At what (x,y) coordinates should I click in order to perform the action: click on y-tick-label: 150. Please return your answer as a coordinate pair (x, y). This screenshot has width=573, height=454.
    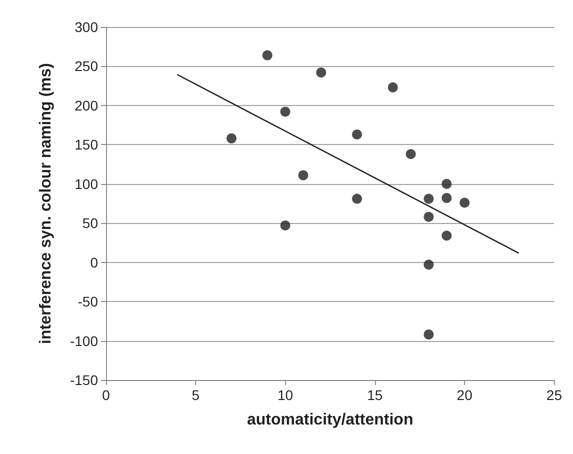
    Looking at the image, I should click on (86, 144).